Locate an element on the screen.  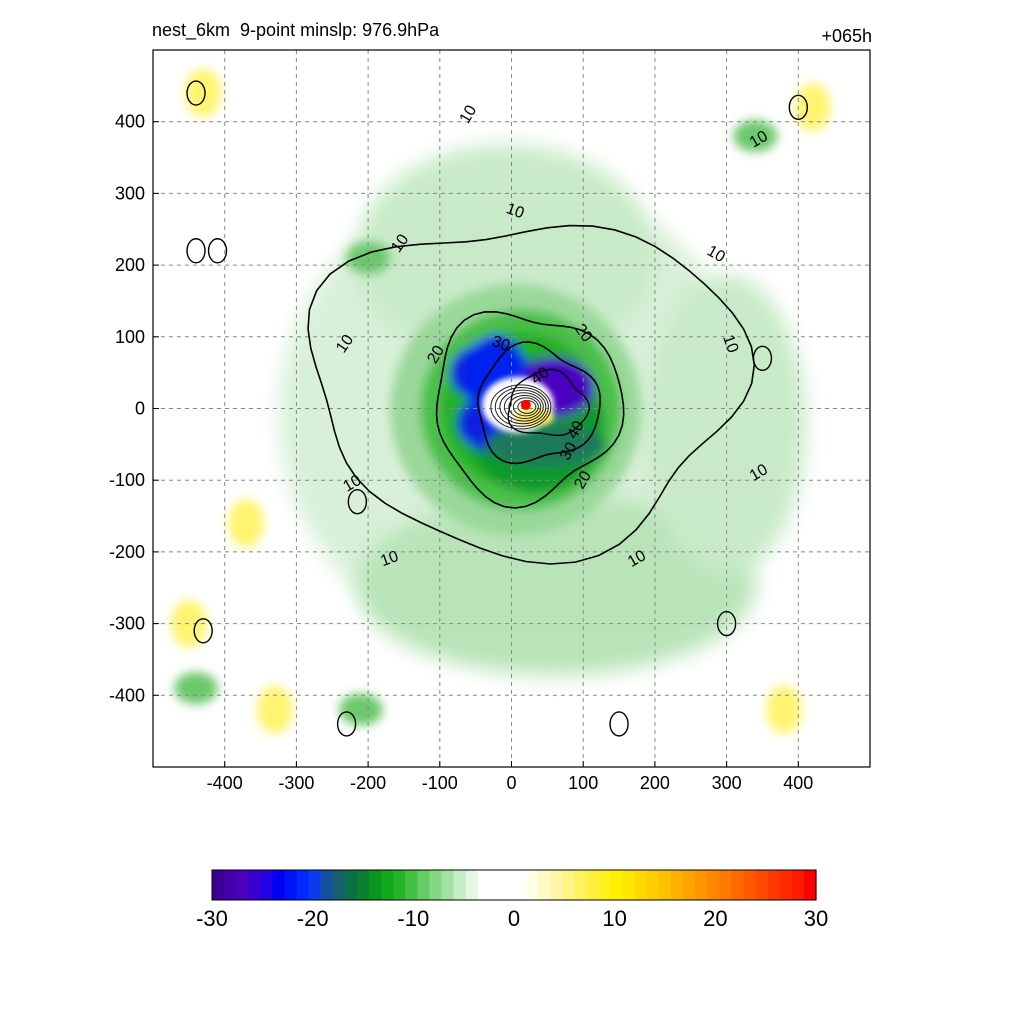
y-tick-label: 0 is located at coordinates (140, 409).